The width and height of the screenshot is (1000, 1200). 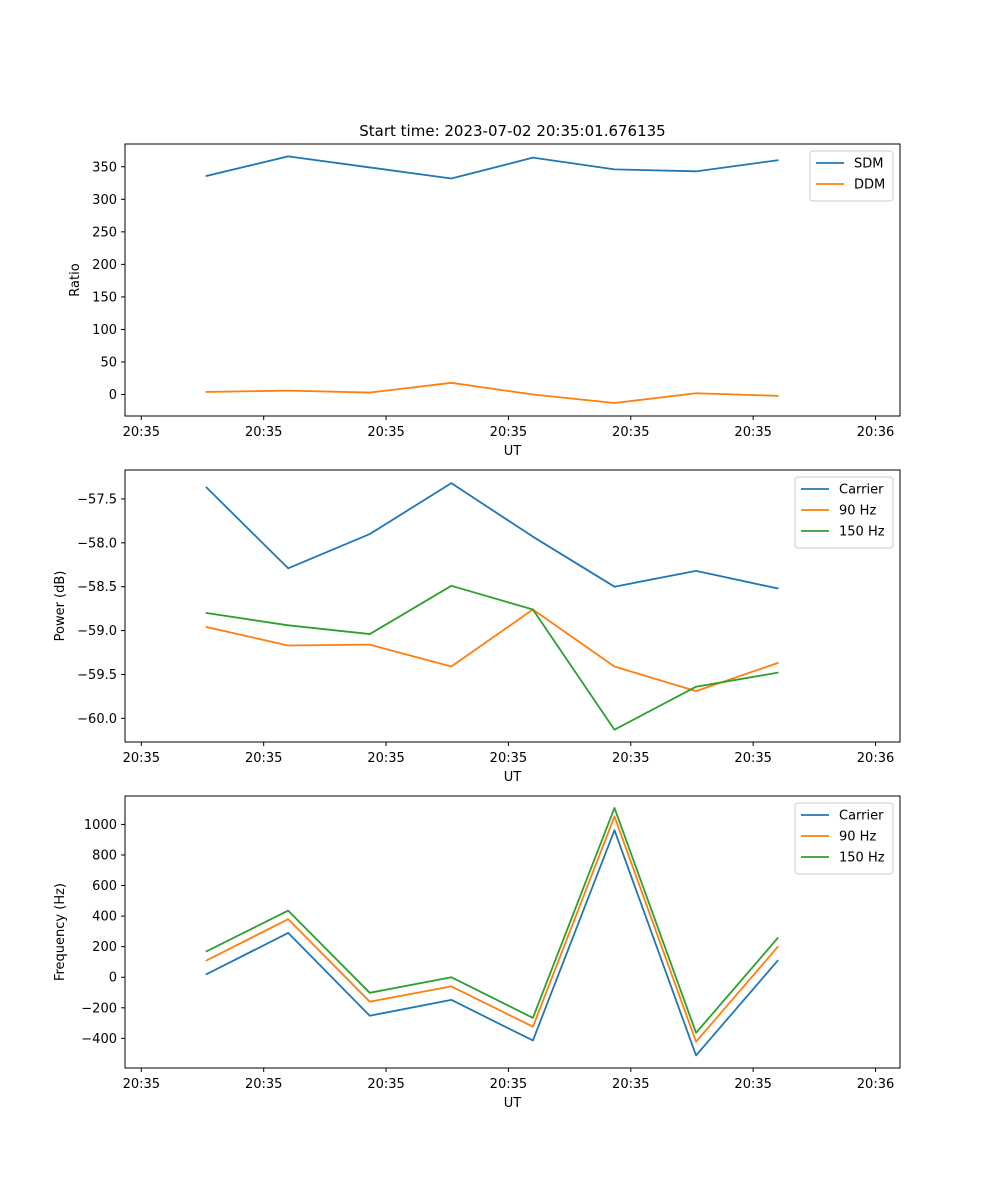 I want to click on ratio-series-line-sdm, so click(x=492, y=167).